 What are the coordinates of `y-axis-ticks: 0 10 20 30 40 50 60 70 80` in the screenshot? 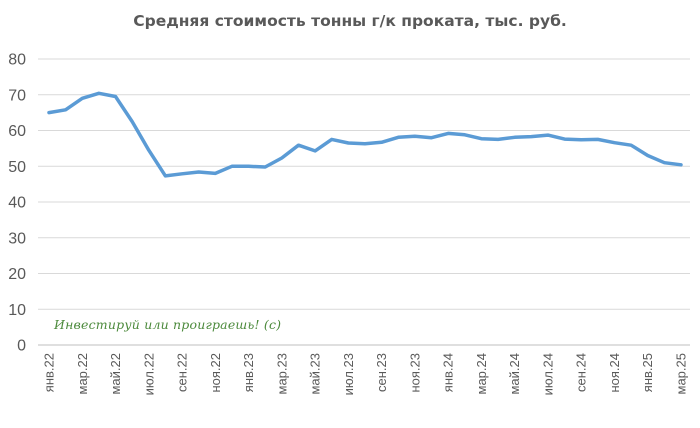 It's located at (17, 203).